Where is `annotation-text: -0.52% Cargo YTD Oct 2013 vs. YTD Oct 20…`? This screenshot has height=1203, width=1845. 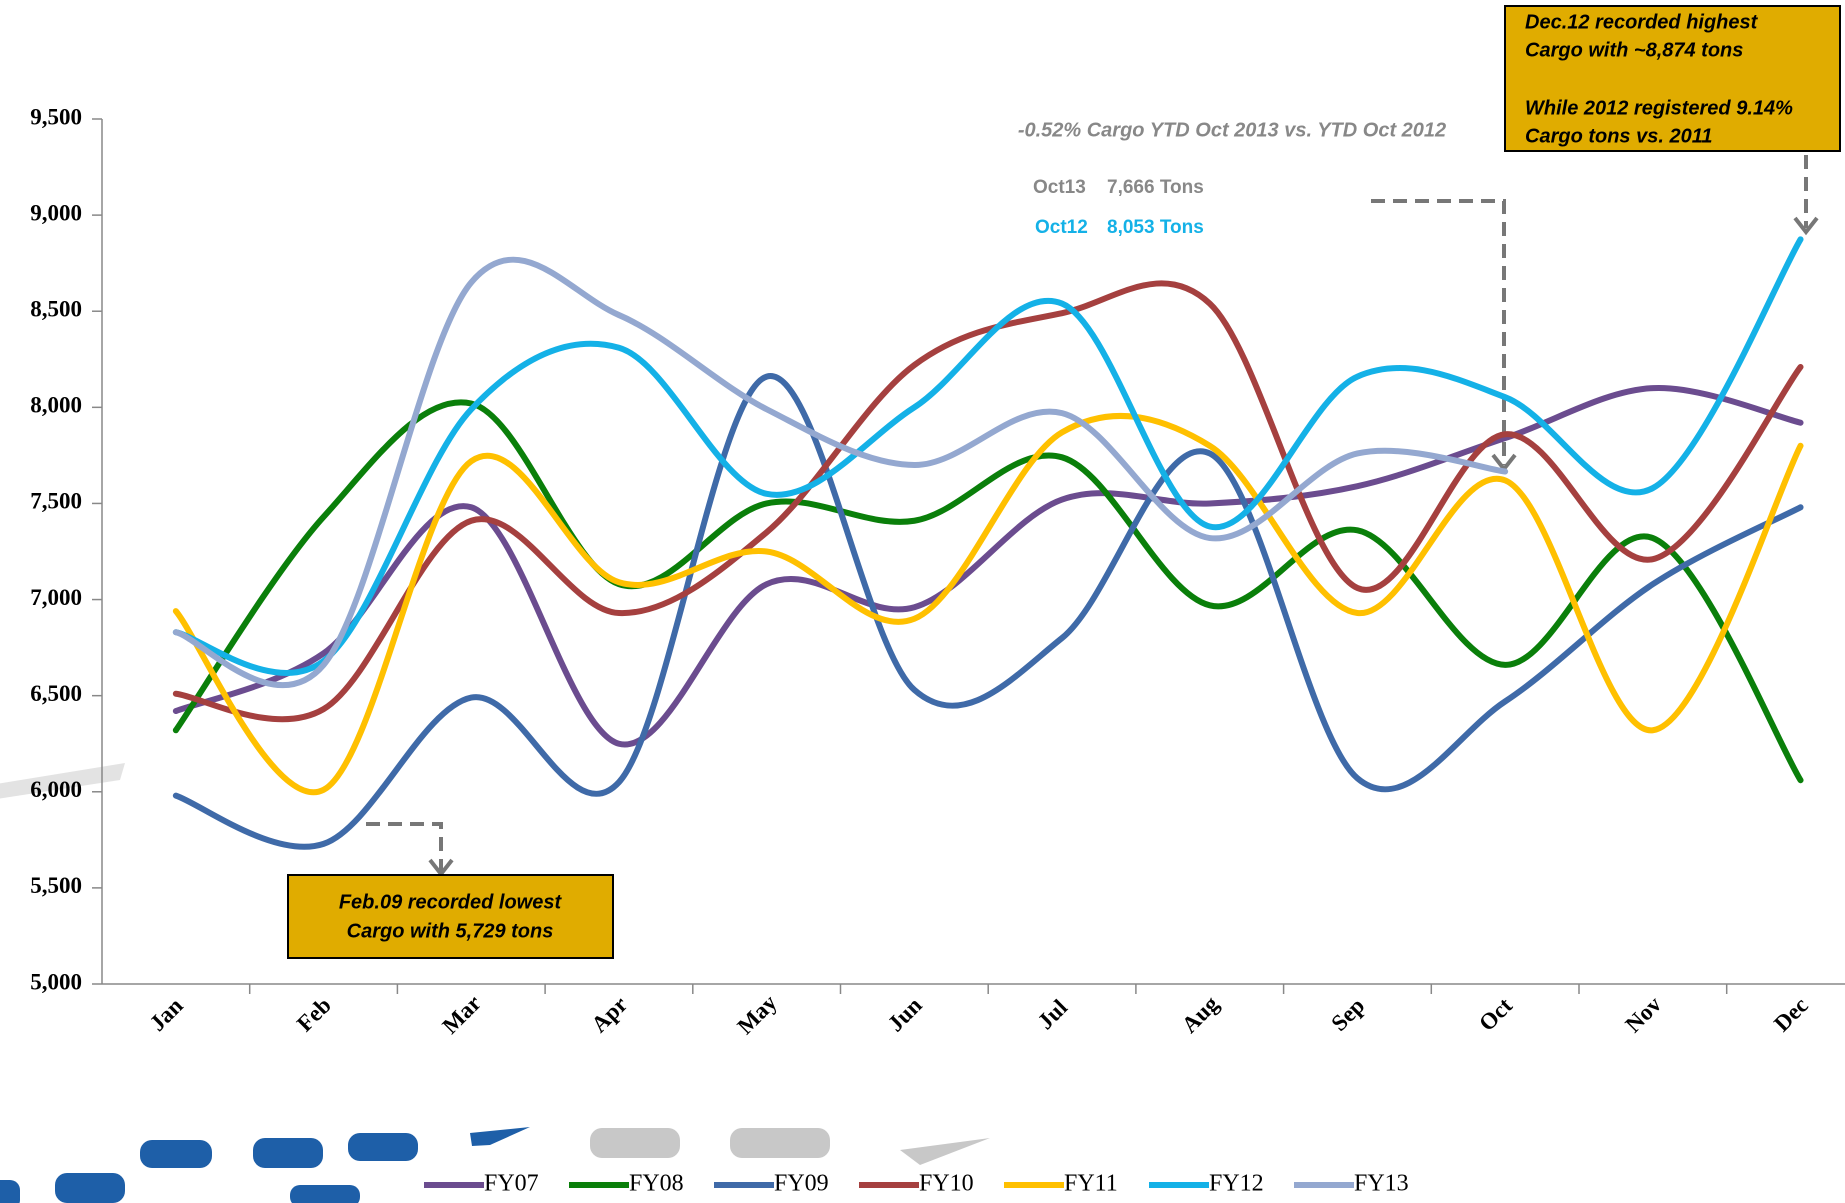 annotation-text: -0.52% Cargo YTD Oct 2013 vs. YTD Oct 20… is located at coordinates (1232, 130).